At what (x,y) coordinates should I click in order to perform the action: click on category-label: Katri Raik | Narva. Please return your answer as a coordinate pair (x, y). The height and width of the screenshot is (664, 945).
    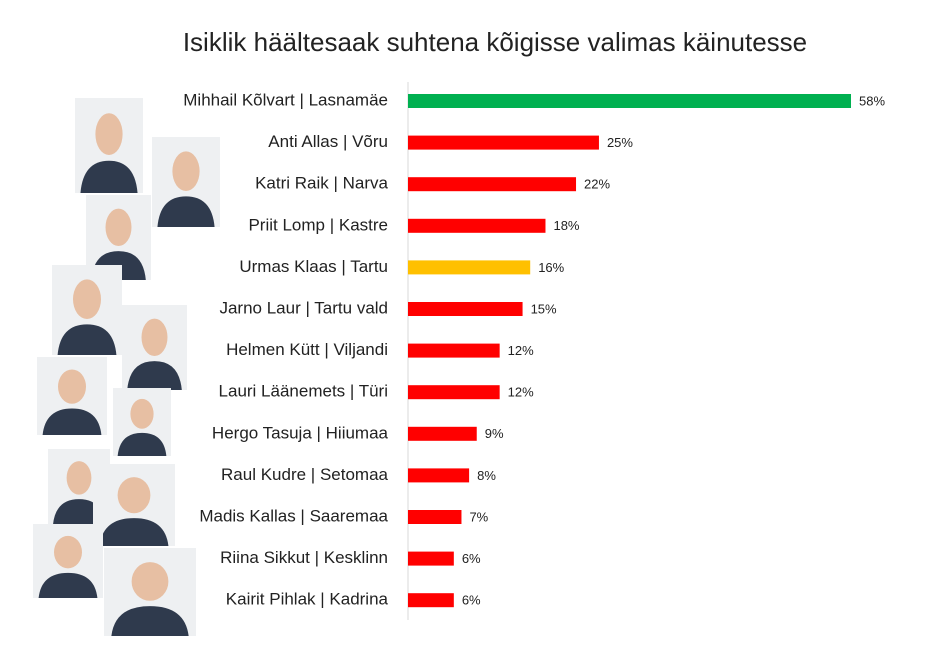
    Looking at the image, I should click on (321, 183).